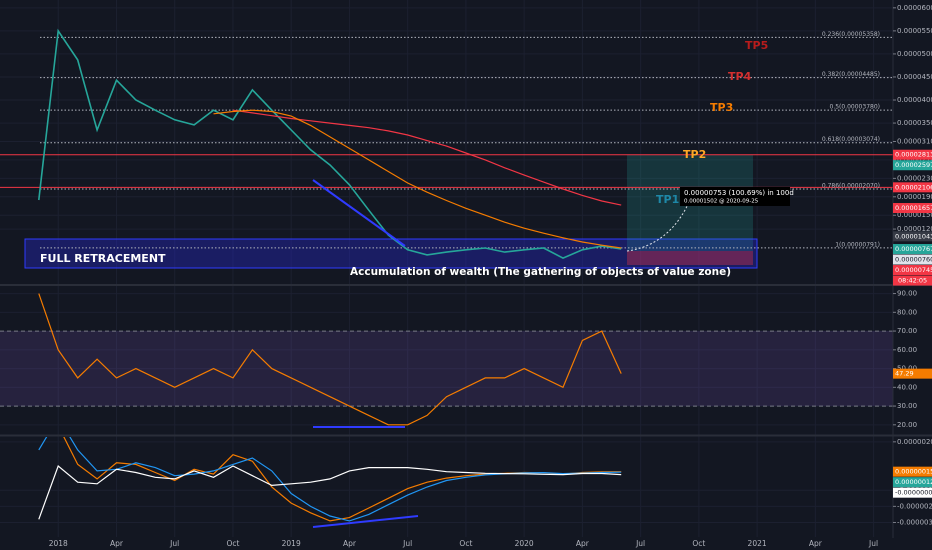 This screenshot has height=550, width=932. Describe the element at coordinates (291, 543) in the screenshot. I see `x-tick-label: 2019` at that location.